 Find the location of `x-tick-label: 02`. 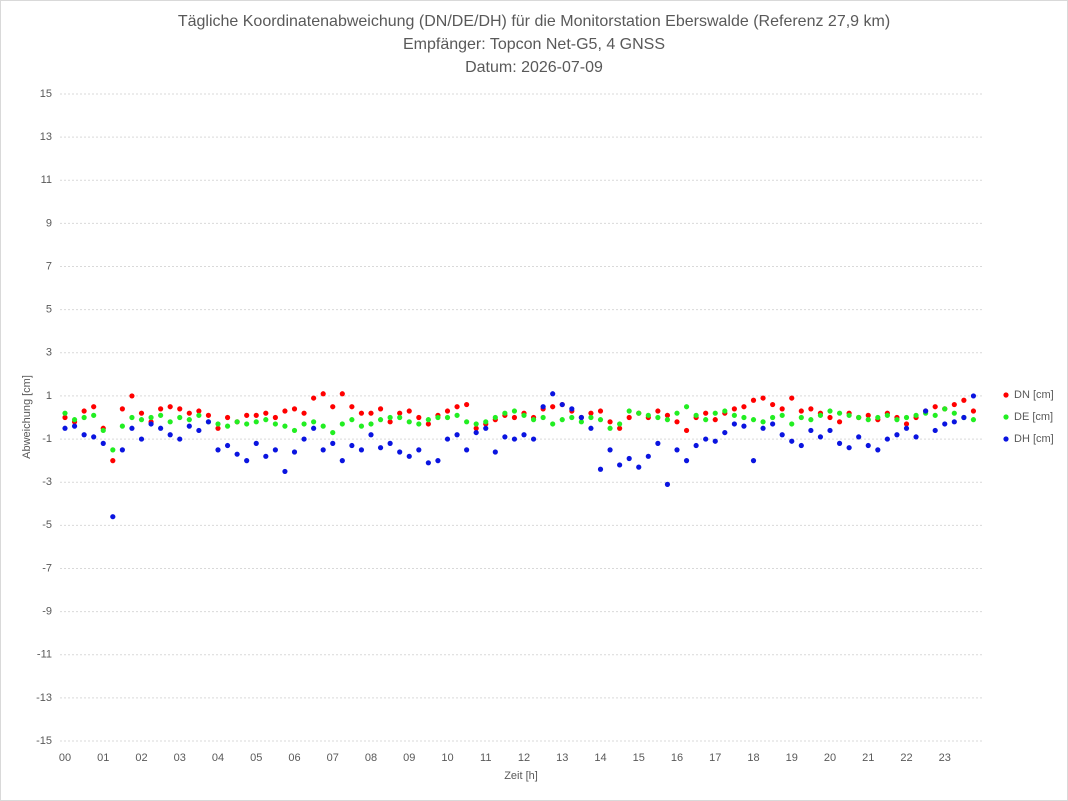

x-tick-label: 02 is located at coordinates (141, 758).